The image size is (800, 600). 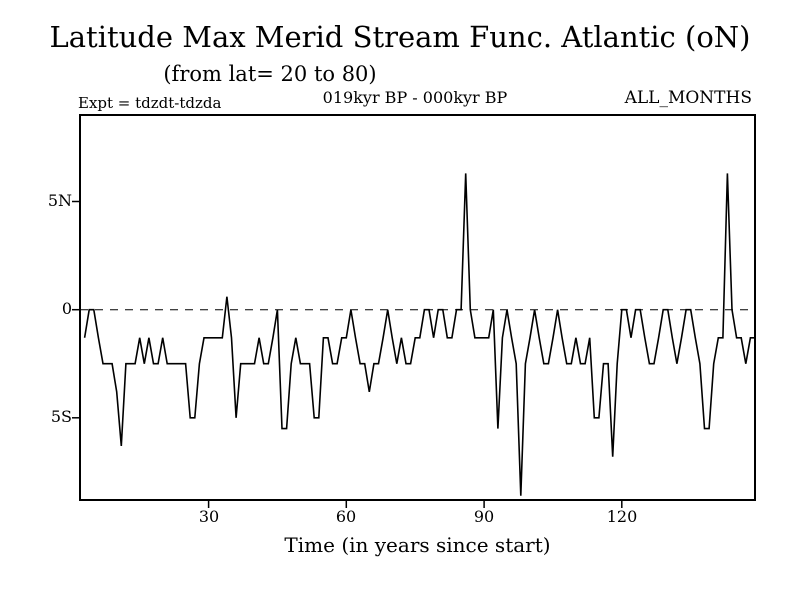 What do you see at coordinates (484, 516) in the screenshot?
I see `x-tick-label-90: 90` at bounding box center [484, 516].